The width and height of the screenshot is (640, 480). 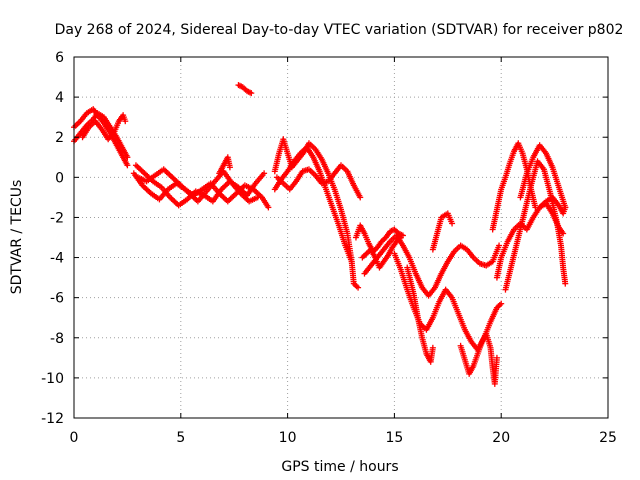 What do you see at coordinates (59, 98) in the screenshot?
I see `y-tick-label: 4` at bounding box center [59, 98].